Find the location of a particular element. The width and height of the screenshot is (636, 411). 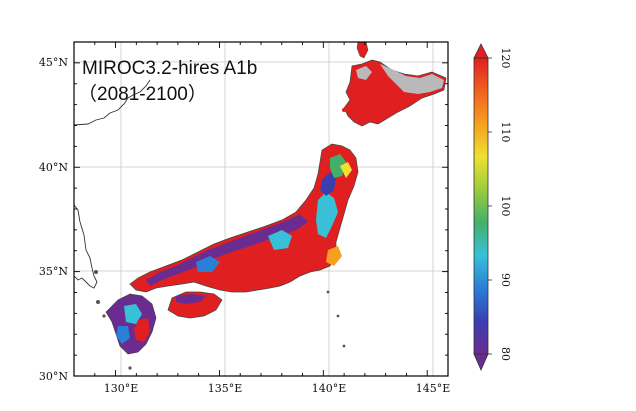

lat-label-45n: 45°N is located at coordinates (53, 62).